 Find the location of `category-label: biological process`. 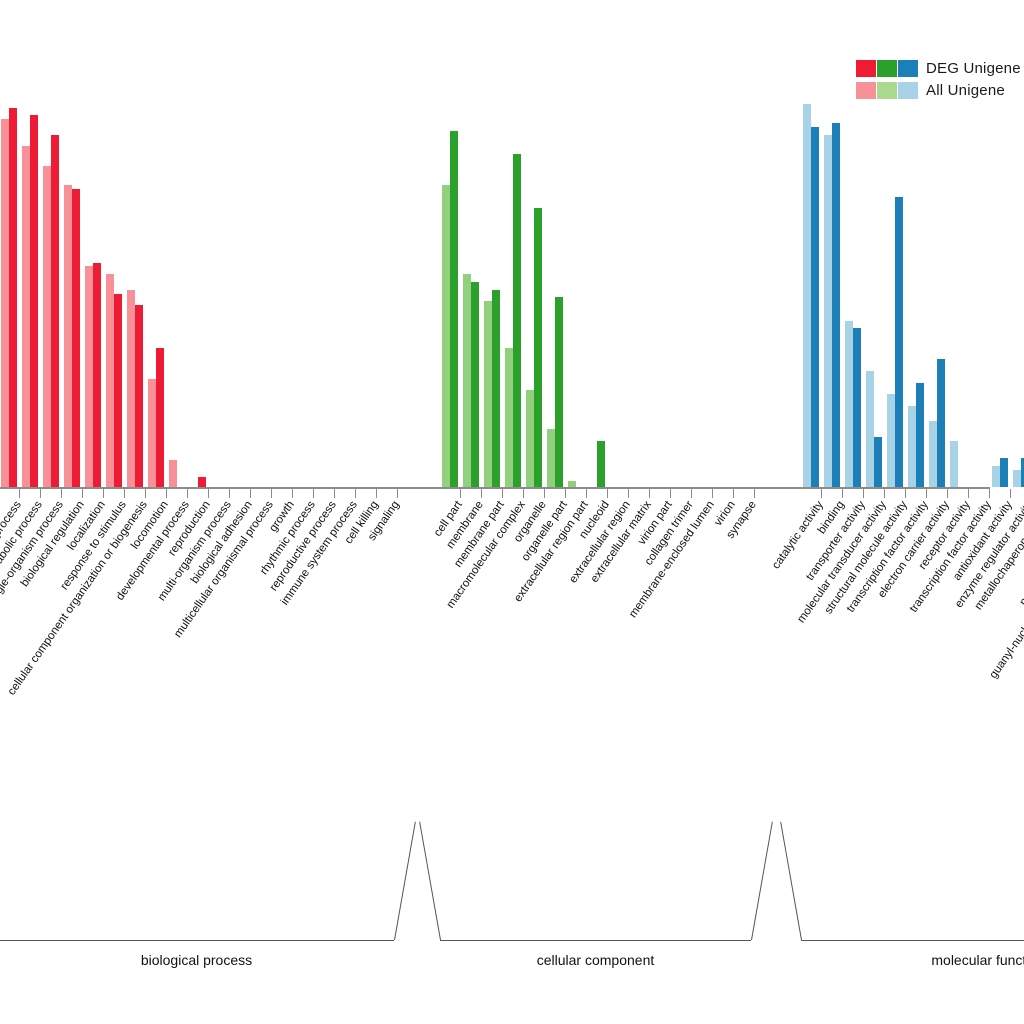

category-label: biological process is located at coordinates (196, 960).